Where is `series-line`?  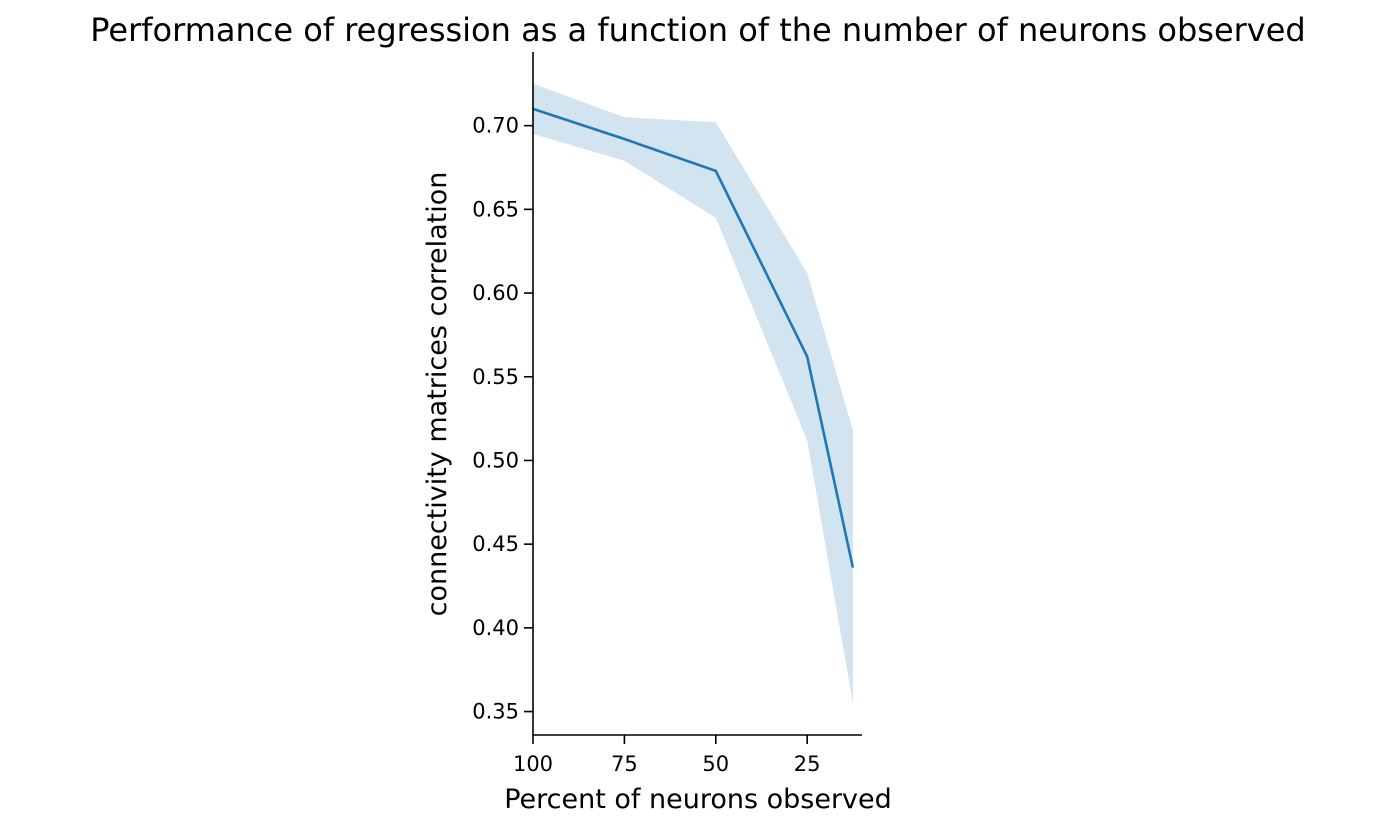
series-line is located at coordinates (693, 337).